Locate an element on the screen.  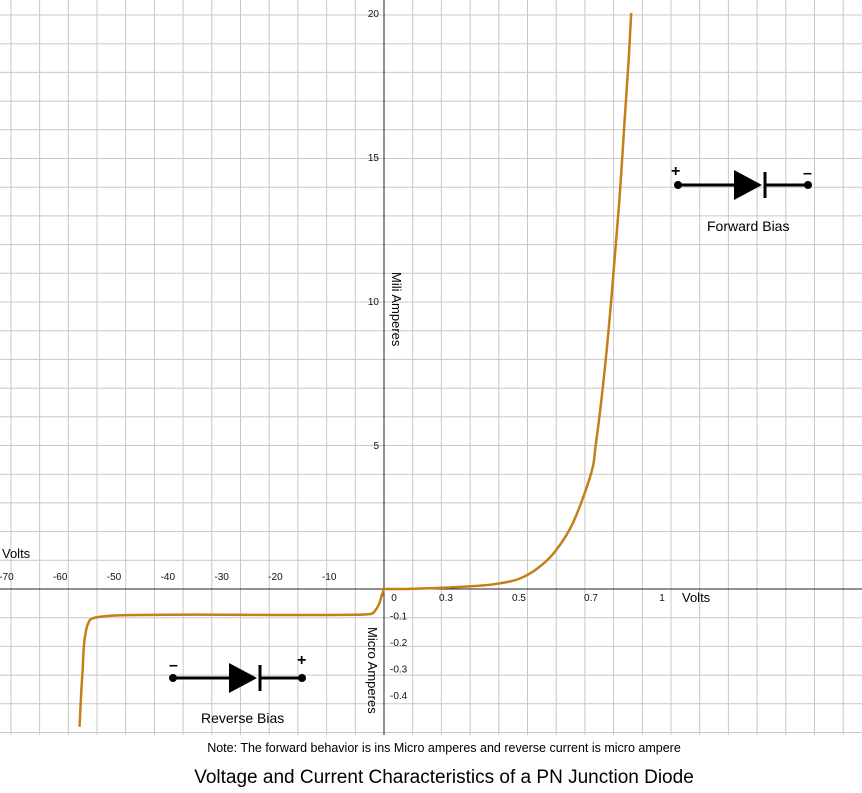
x-tick-label: -20 is located at coordinates (275, 577).